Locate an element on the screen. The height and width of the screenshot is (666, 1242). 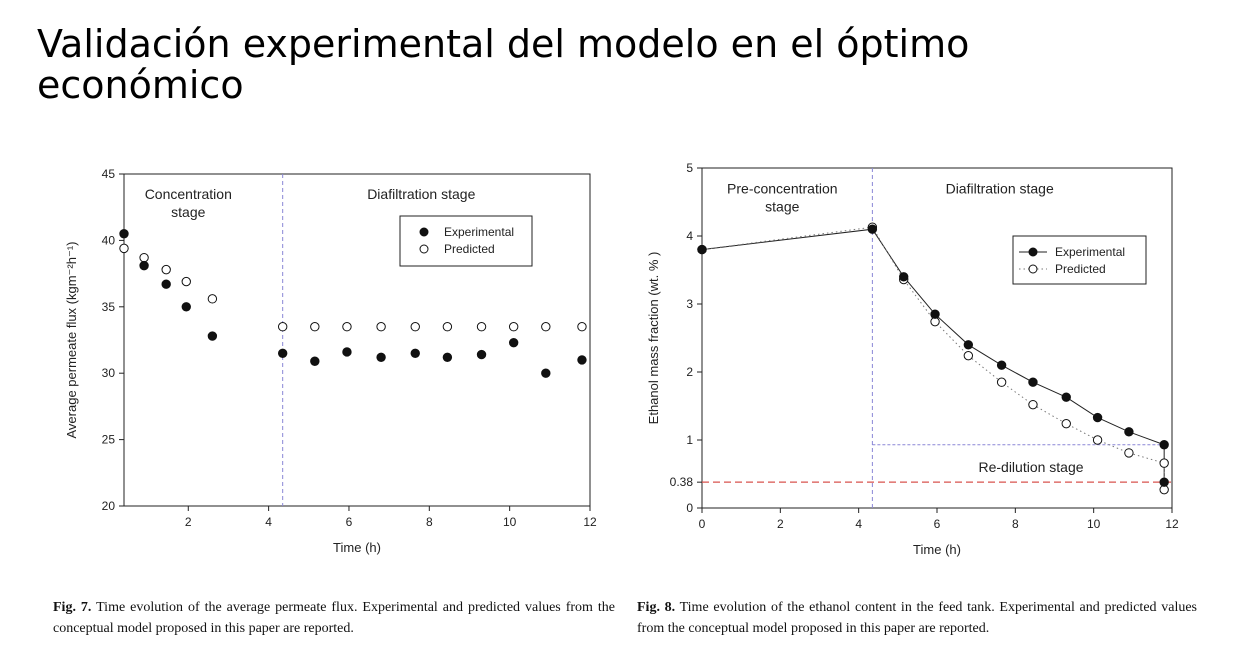
y-axis-label: Average permeate flux (kgm⁻²h⁻¹) is located at coordinates (71, 340).